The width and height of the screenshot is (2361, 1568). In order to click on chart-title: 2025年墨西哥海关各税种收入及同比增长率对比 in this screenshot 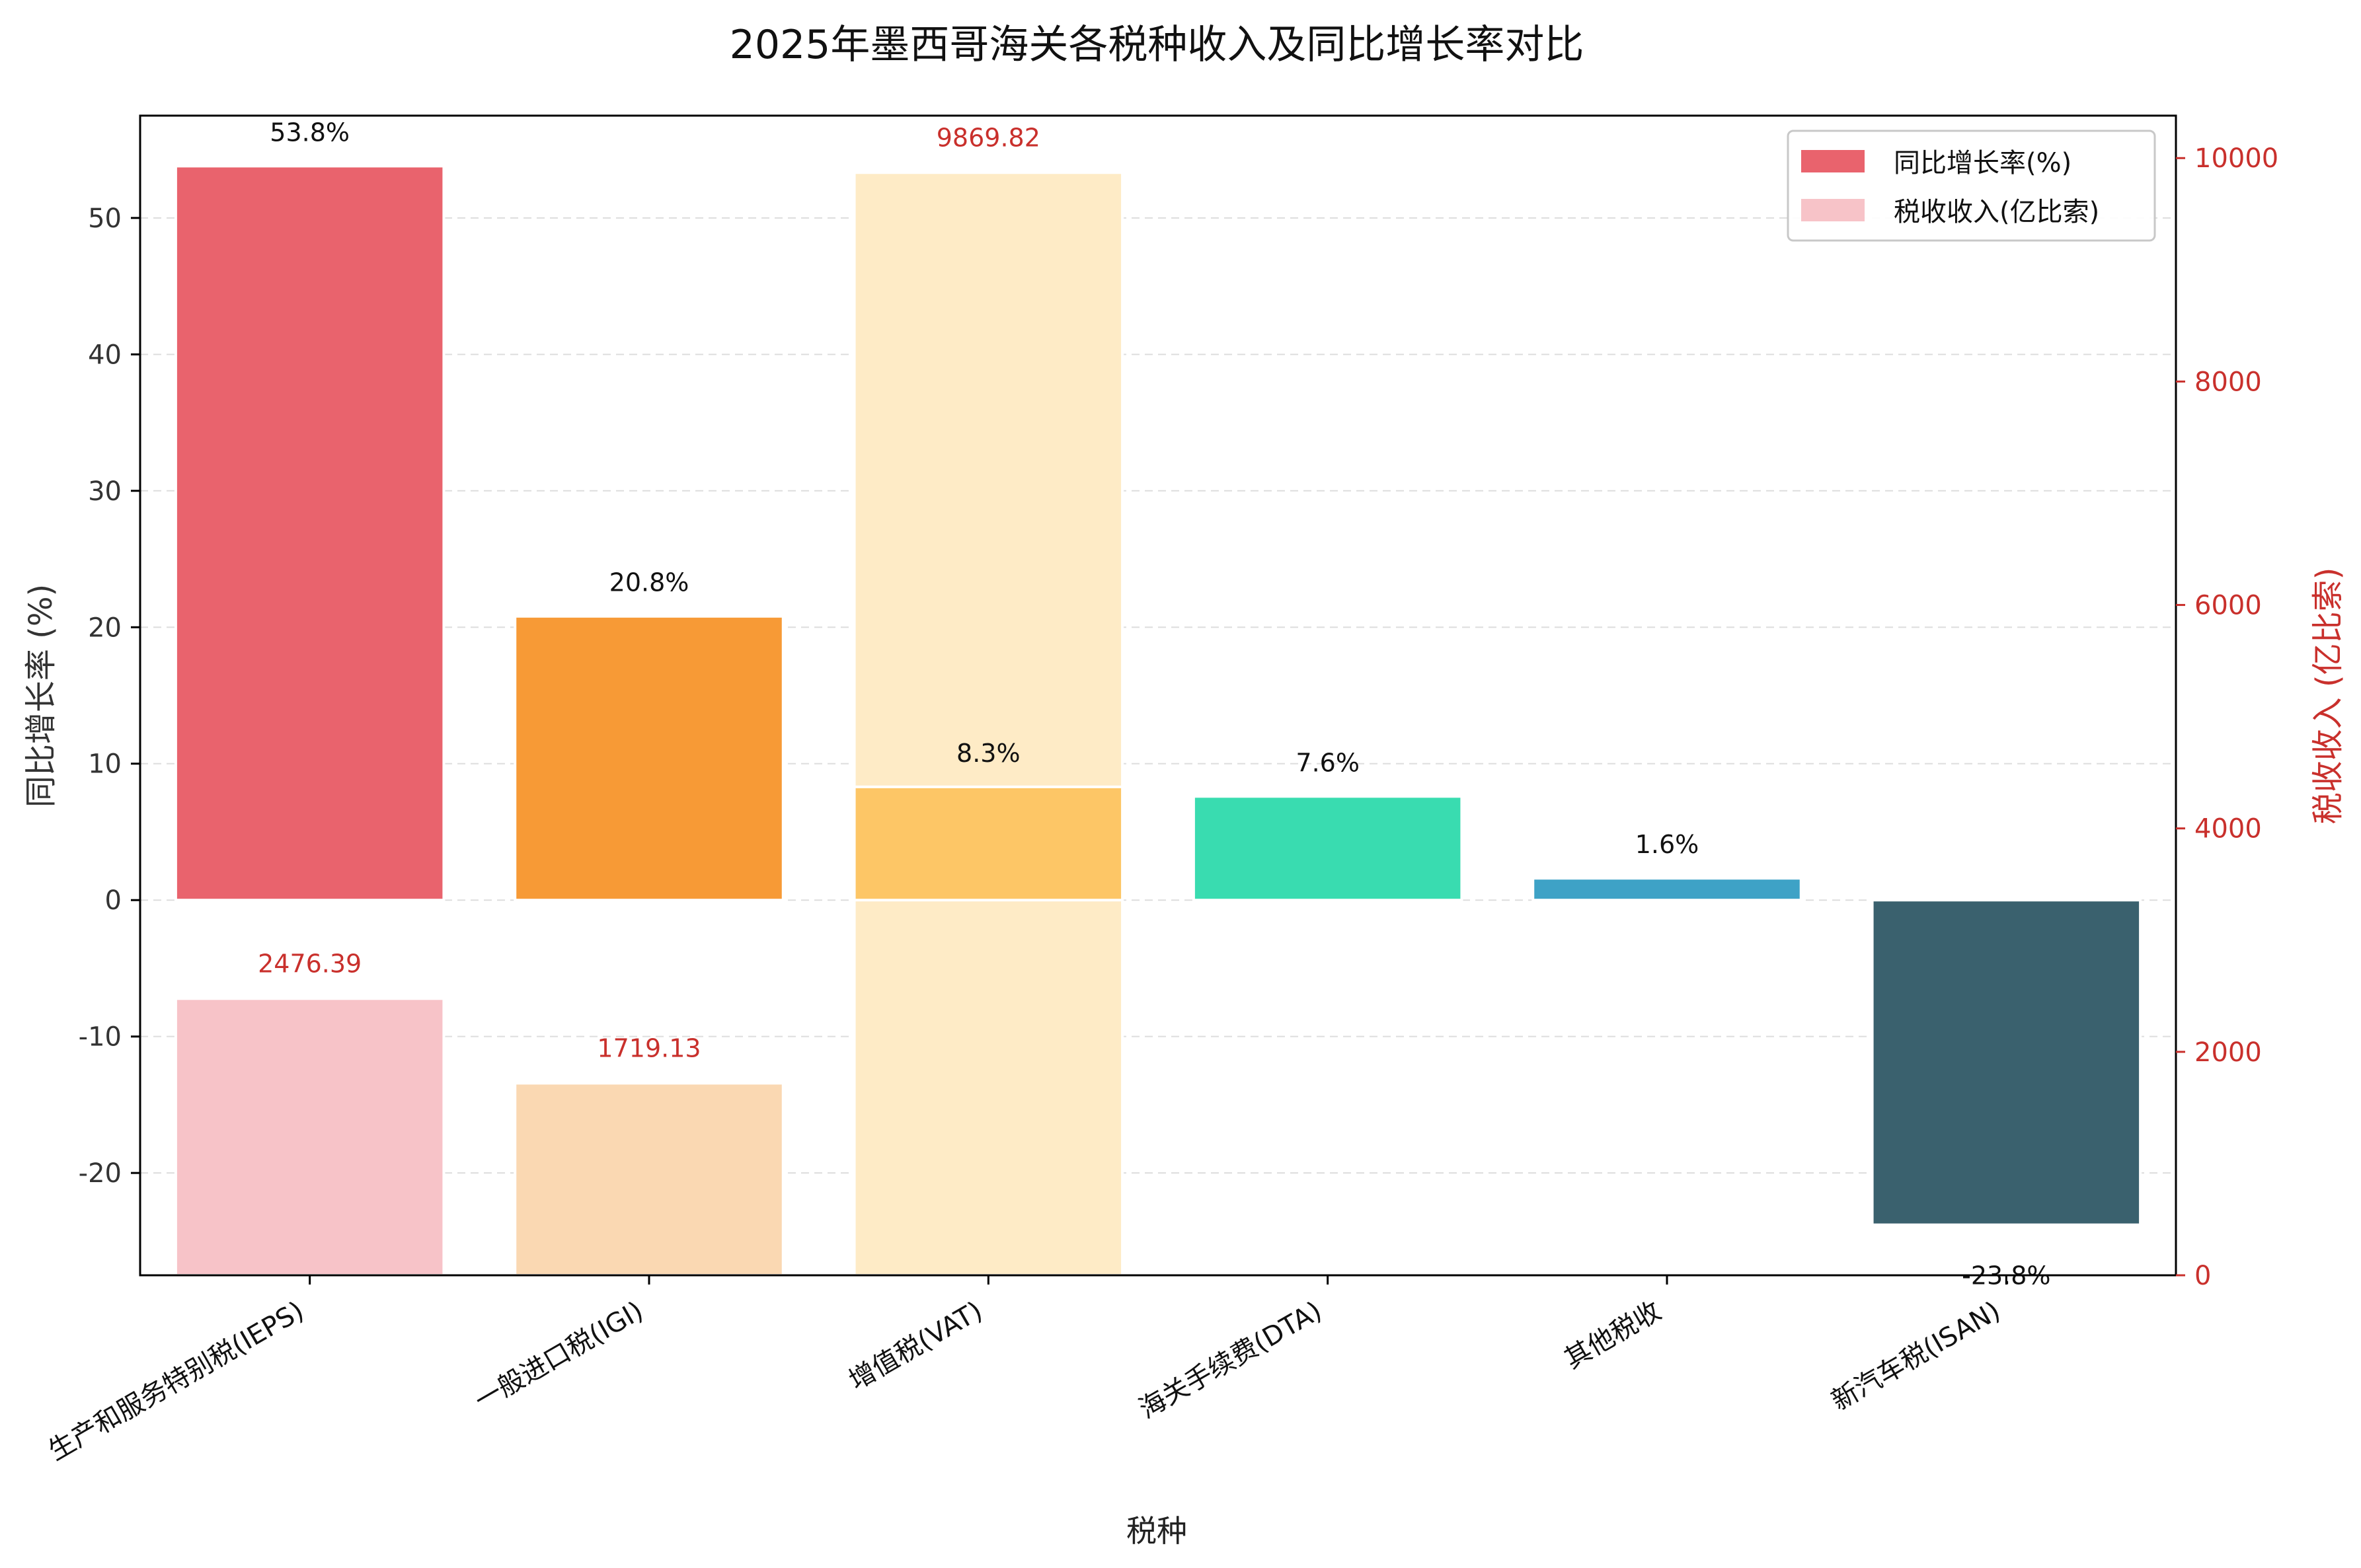, I will do `click(1157, 45)`.